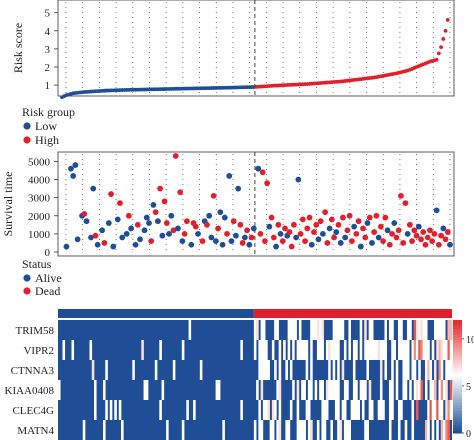 The image size is (474, 440). Describe the element at coordinates (38, 351) in the screenshot. I see `heatmap-row-label: VIPR2` at that location.